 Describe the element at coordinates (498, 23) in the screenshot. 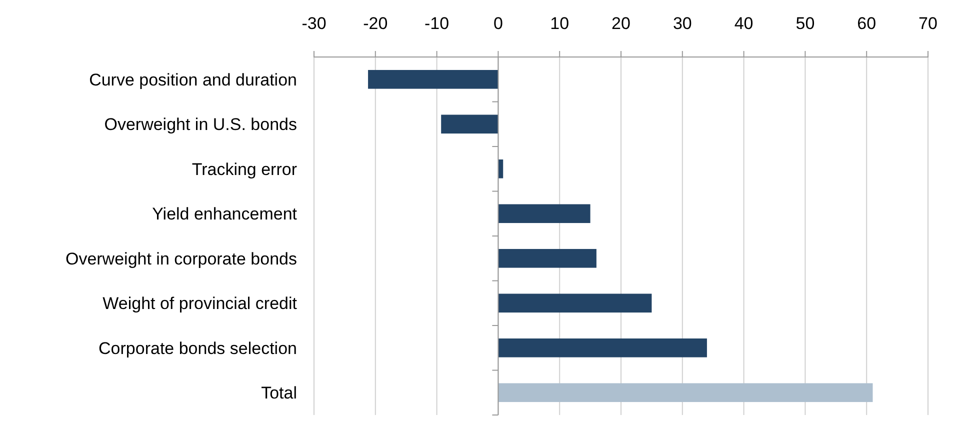

I see `x-tick-label: 0` at that location.